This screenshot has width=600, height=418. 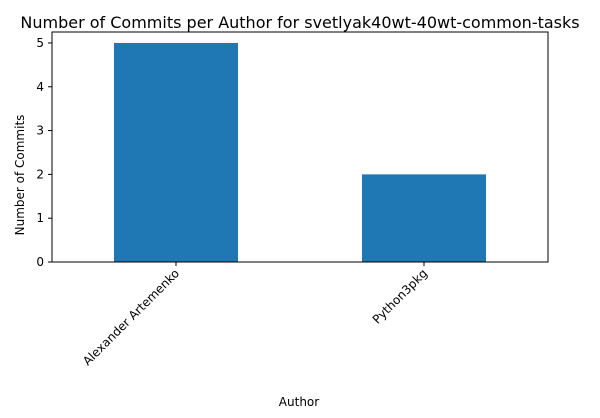 What do you see at coordinates (40, 174) in the screenshot?
I see `y-tick-label-2: 2` at bounding box center [40, 174].